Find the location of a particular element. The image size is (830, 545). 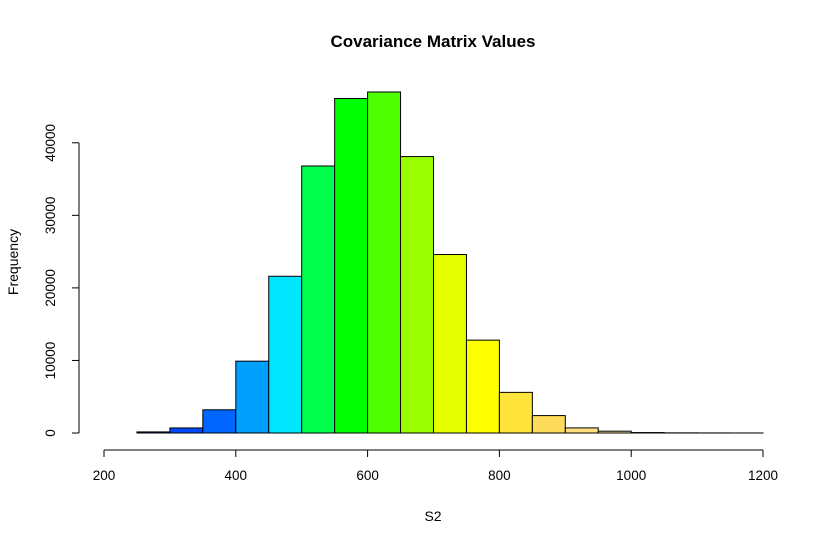

y-tick-label-4: 40000 is located at coordinates (50, 143).